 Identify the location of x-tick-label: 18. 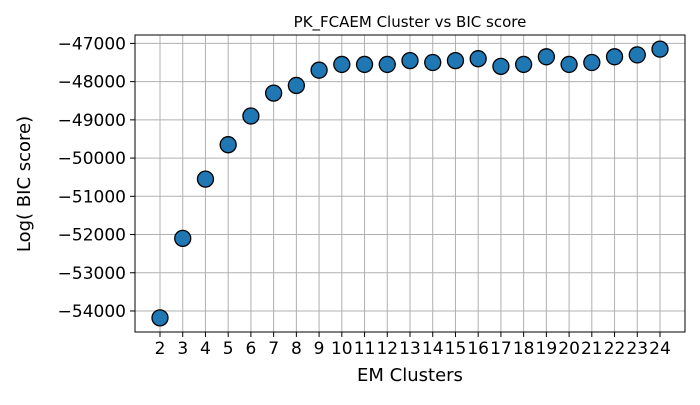
(524, 349).